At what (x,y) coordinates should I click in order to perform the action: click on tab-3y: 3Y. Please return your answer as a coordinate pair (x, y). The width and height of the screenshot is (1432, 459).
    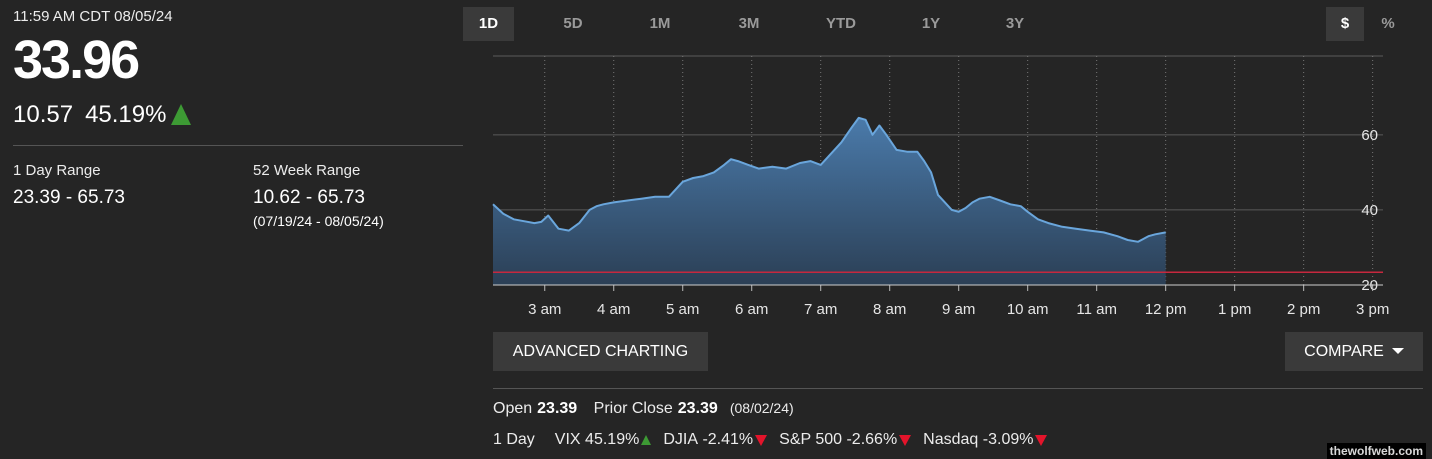
    Looking at the image, I should click on (1015, 23).